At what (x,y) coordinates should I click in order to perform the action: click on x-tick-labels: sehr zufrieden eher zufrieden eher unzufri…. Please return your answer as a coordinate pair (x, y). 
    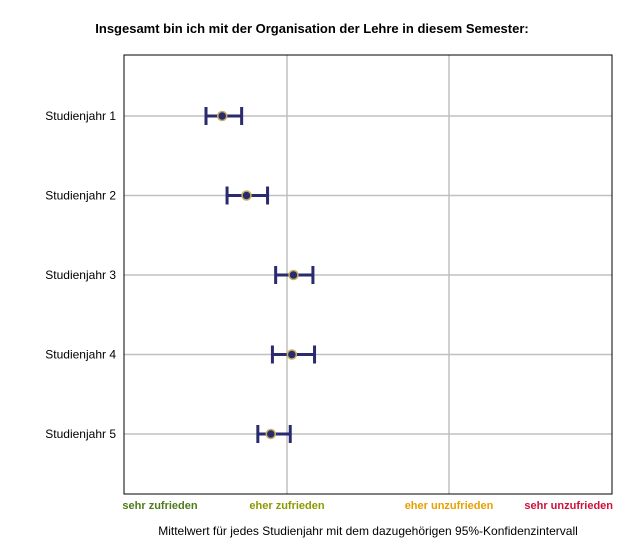
    Looking at the image, I should click on (367, 506).